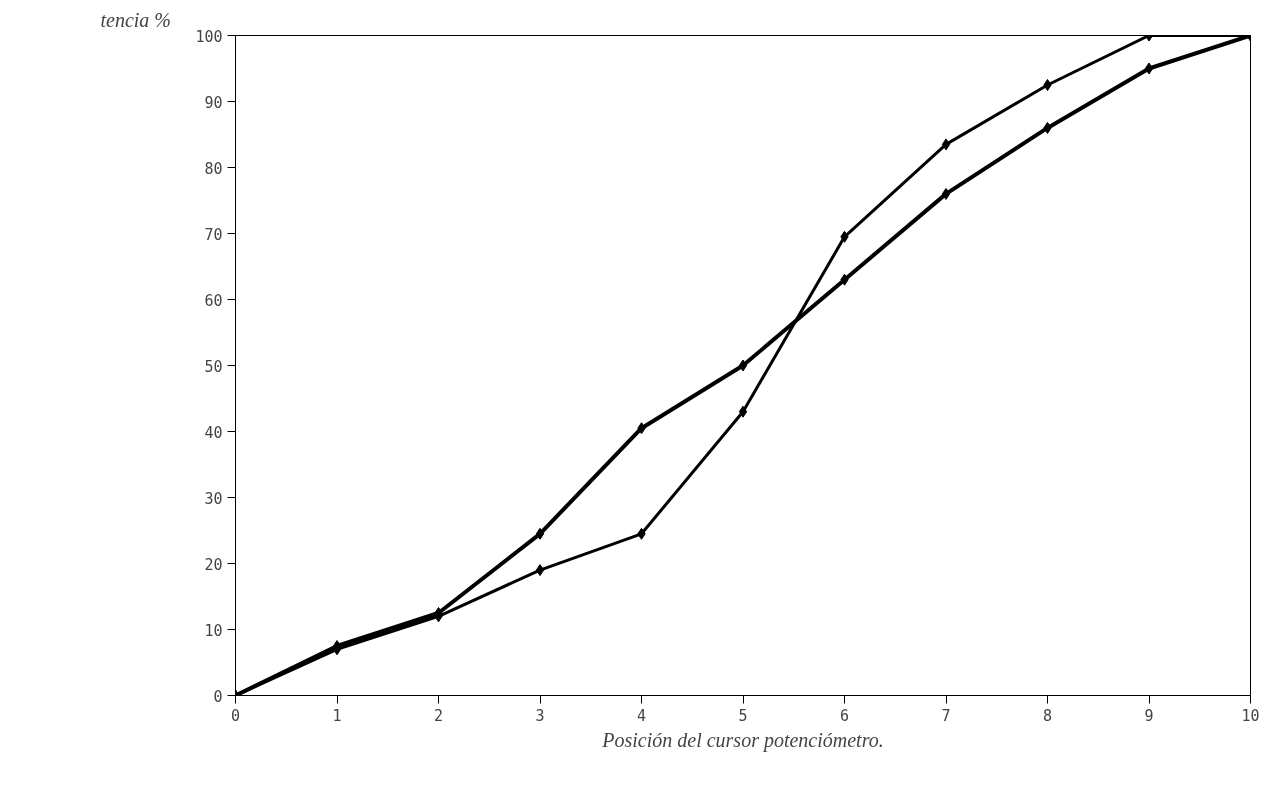  Describe the element at coordinates (213, 630) in the screenshot. I see `y-tick-label: 10` at that location.